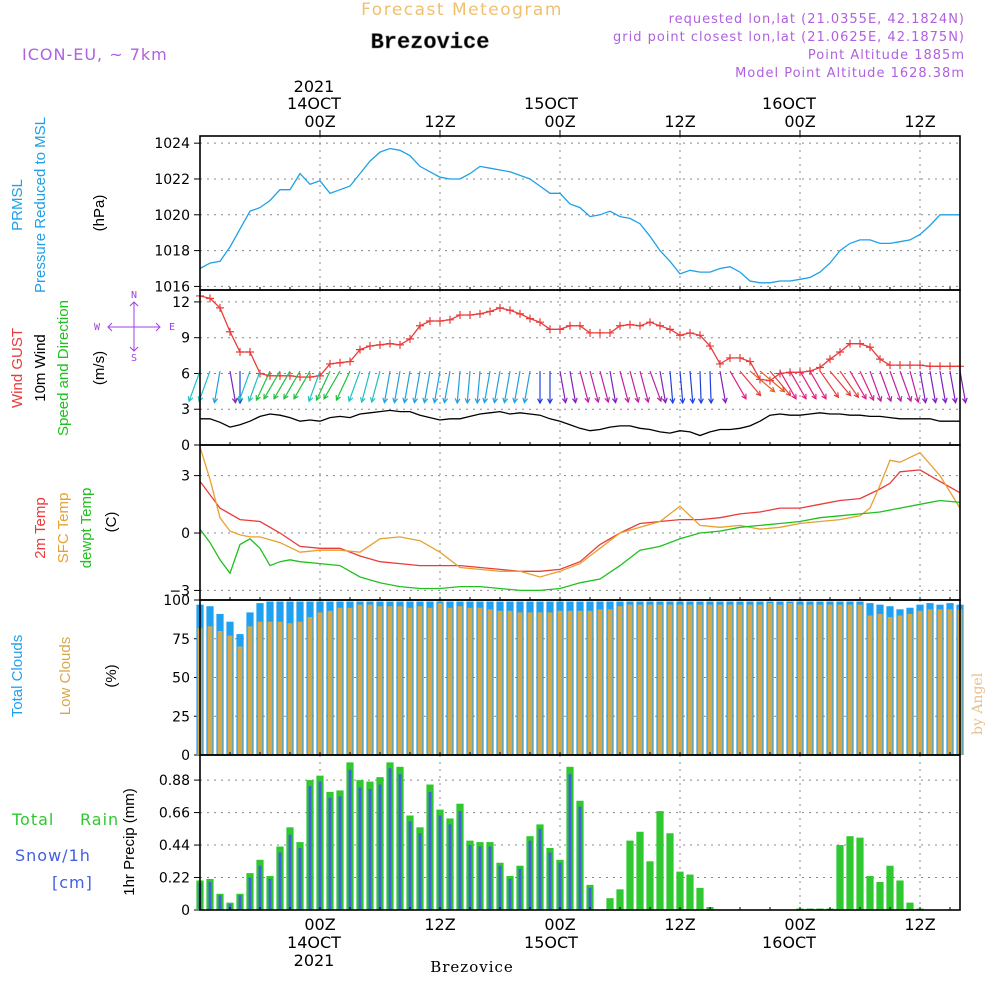 This screenshot has width=1000, height=1000. What do you see at coordinates (134, 326) in the screenshot?
I see `compass-arrowheads` at bounding box center [134, 326].